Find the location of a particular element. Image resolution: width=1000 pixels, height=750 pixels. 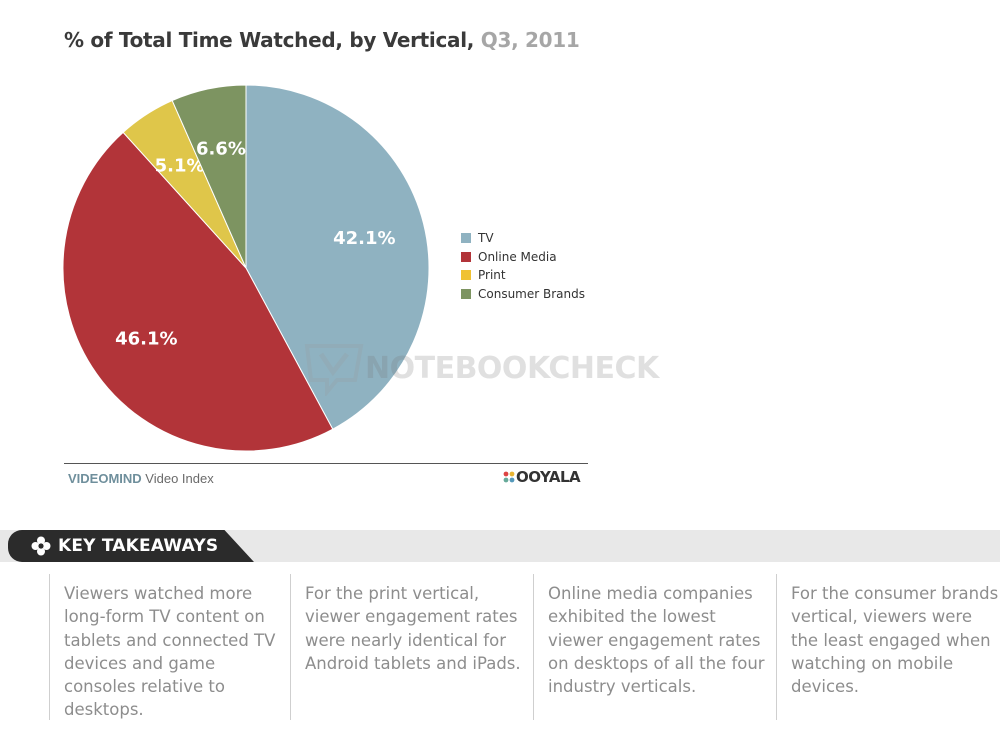

pie-label-print: 5.1% is located at coordinates (180, 166).